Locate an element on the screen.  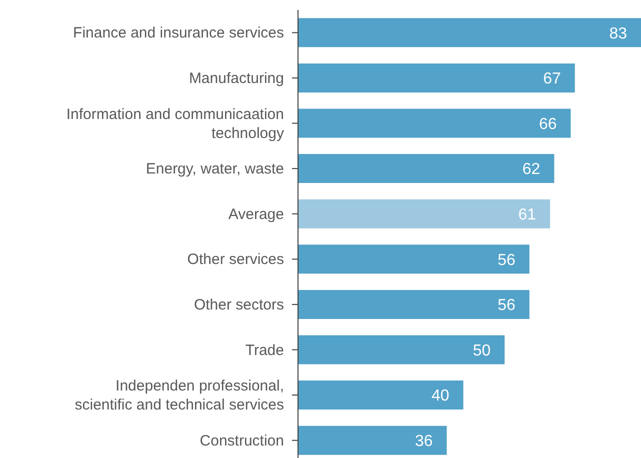
y-tick-label: Trade is located at coordinates (264, 349).